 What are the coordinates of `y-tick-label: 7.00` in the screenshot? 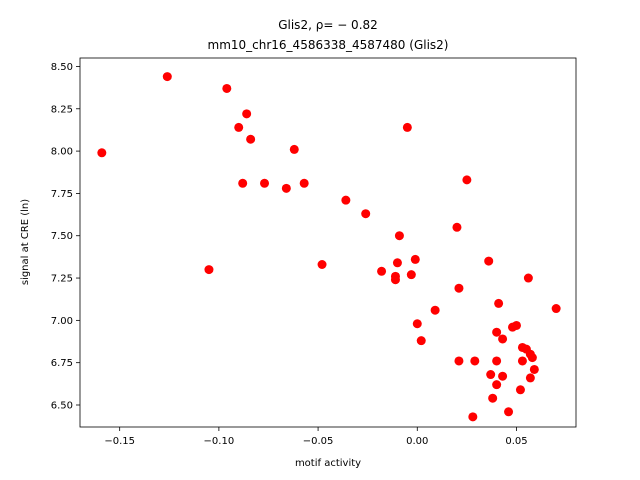 It's located at (62, 321).